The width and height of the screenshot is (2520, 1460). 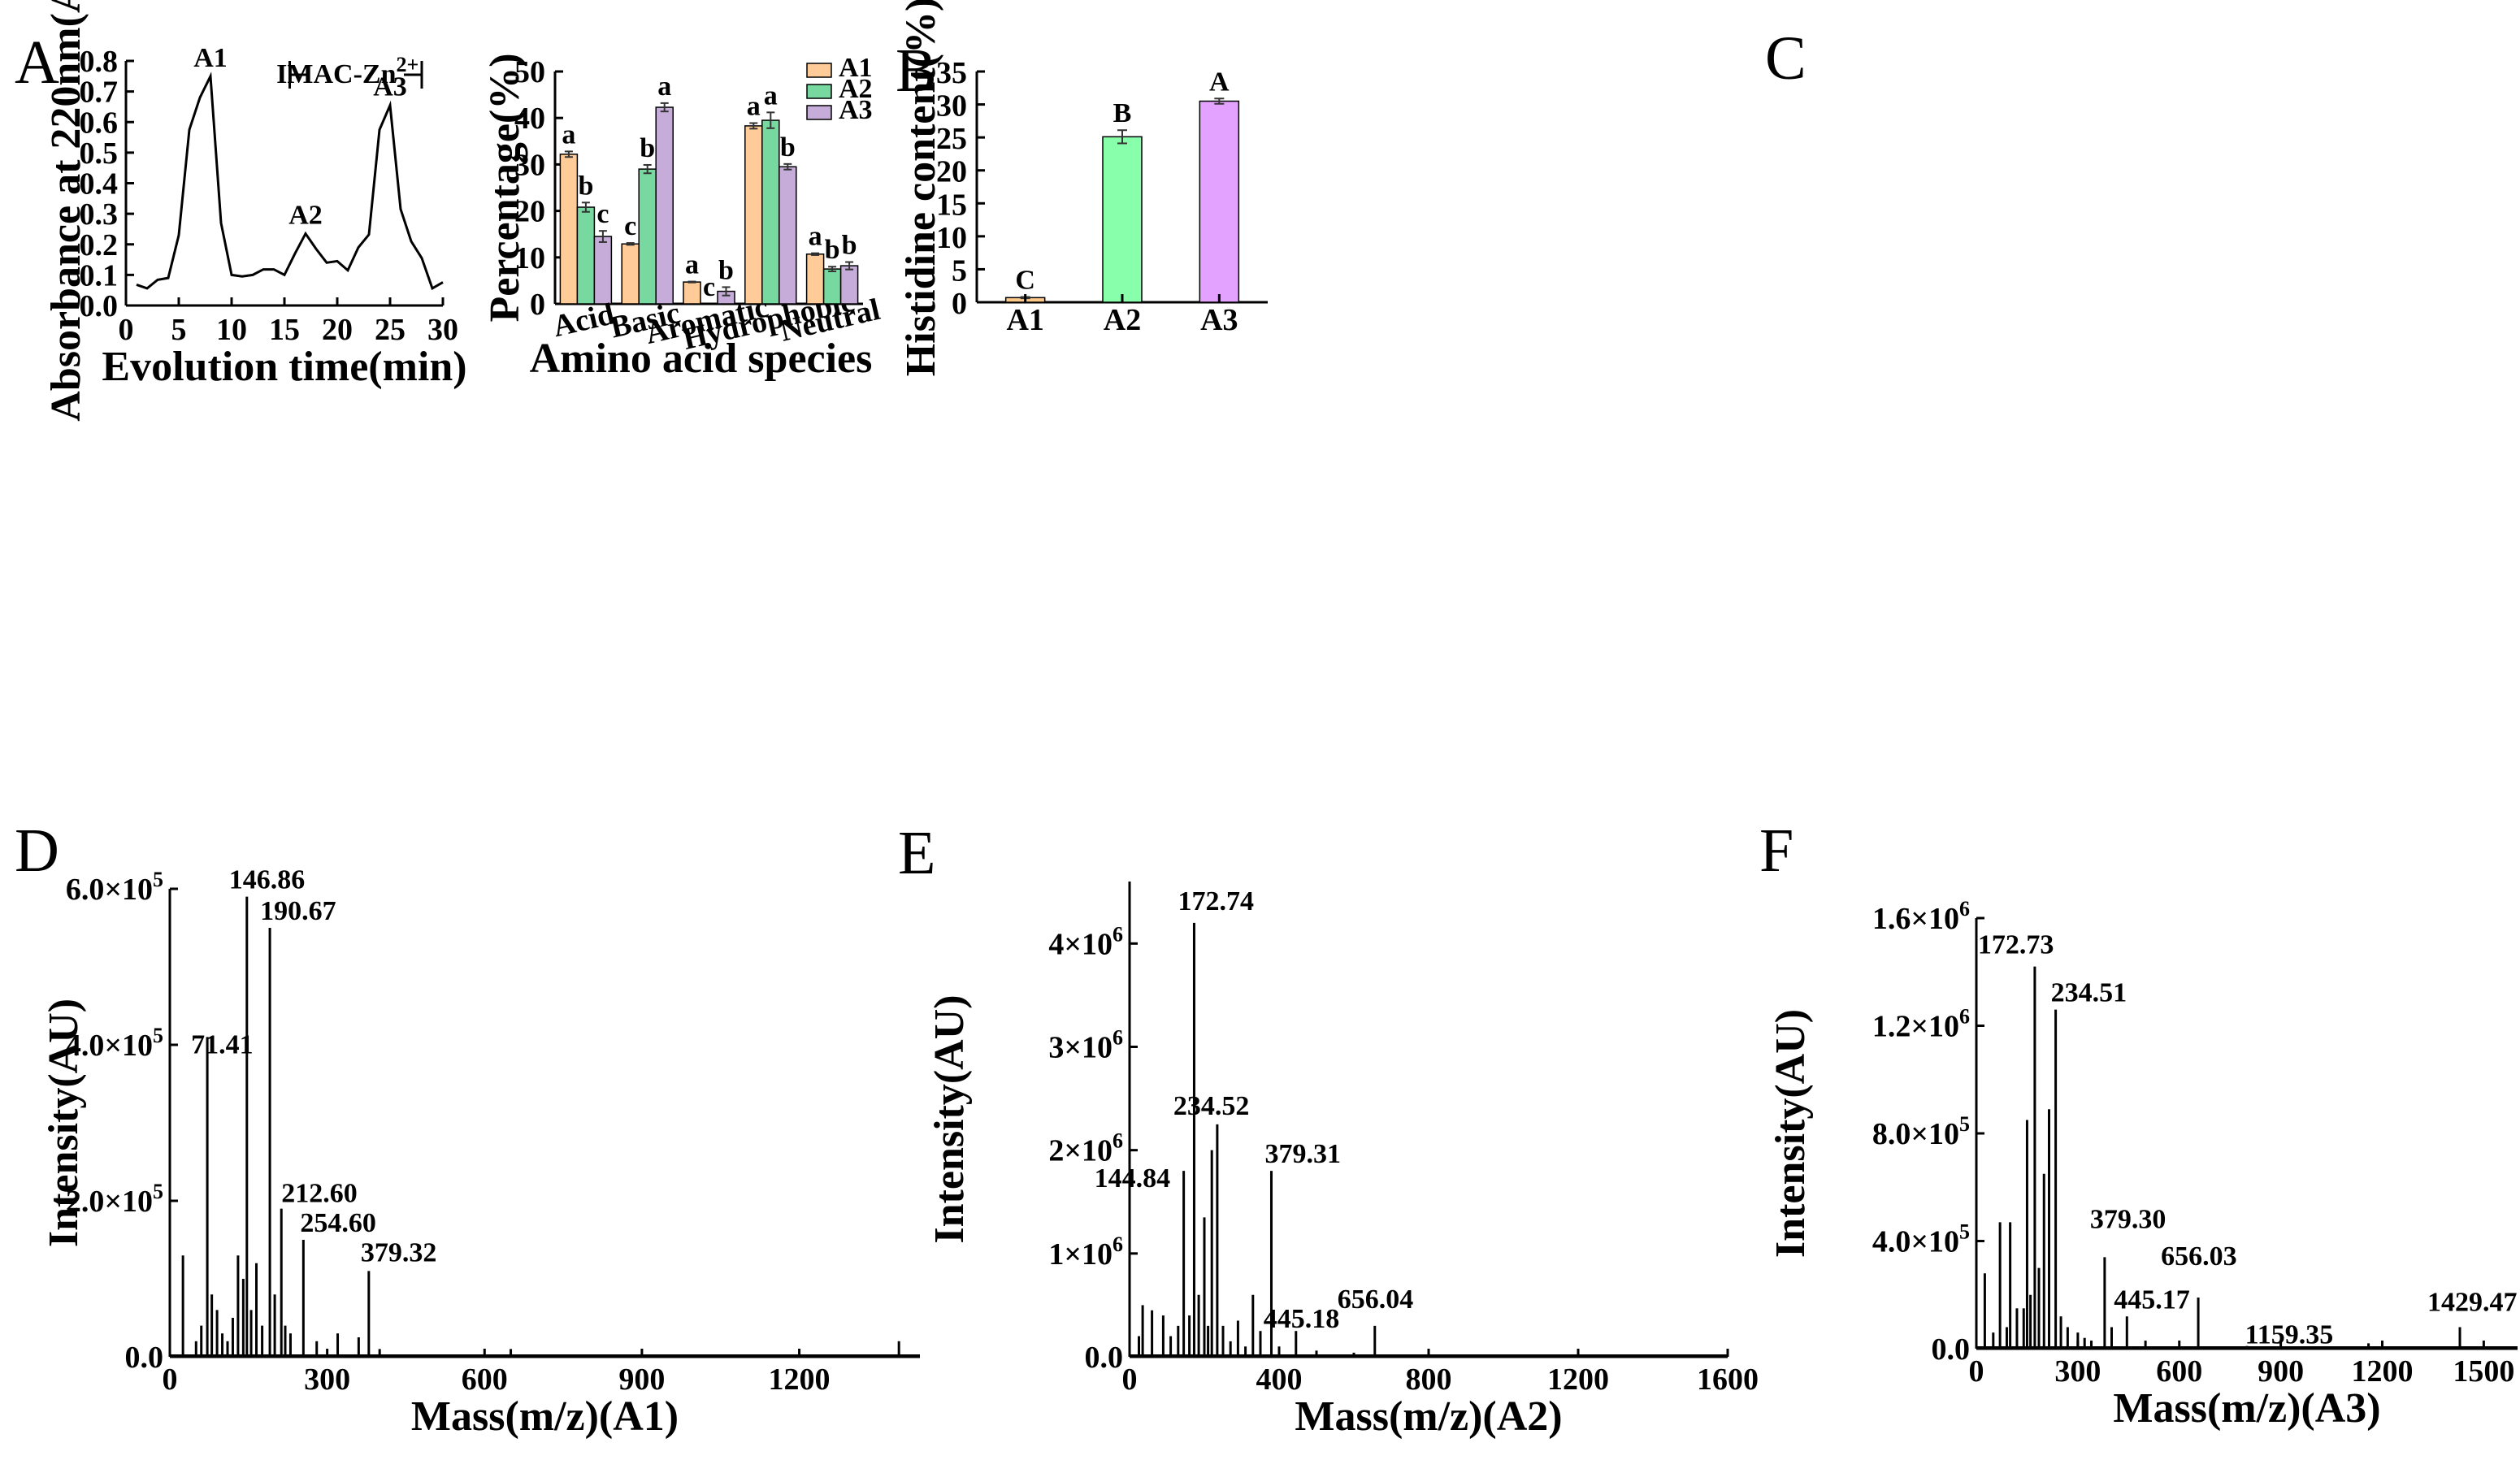 I want to click on a-xtick-label: 25, so click(x=391, y=330).